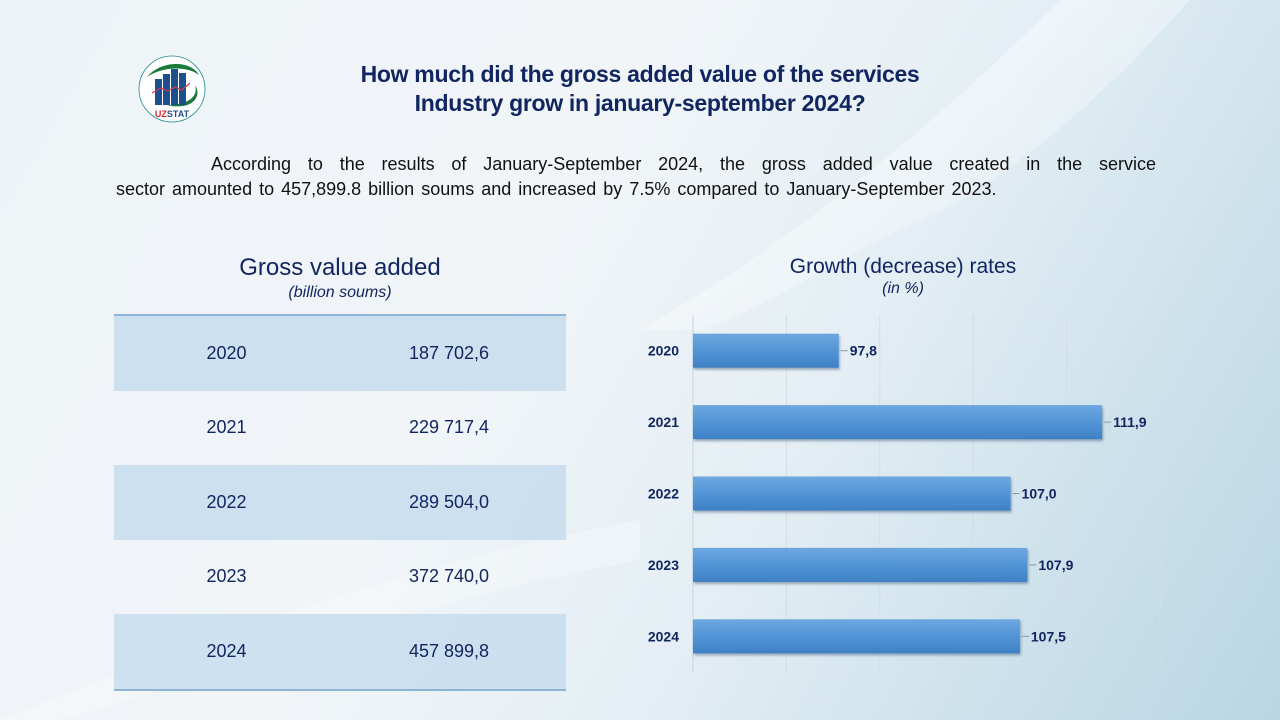 This screenshot has height=720, width=1280. What do you see at coordinates (226, 427) in the screenshot?
I see `table-year: 2021` at bounding box center [226, 427].